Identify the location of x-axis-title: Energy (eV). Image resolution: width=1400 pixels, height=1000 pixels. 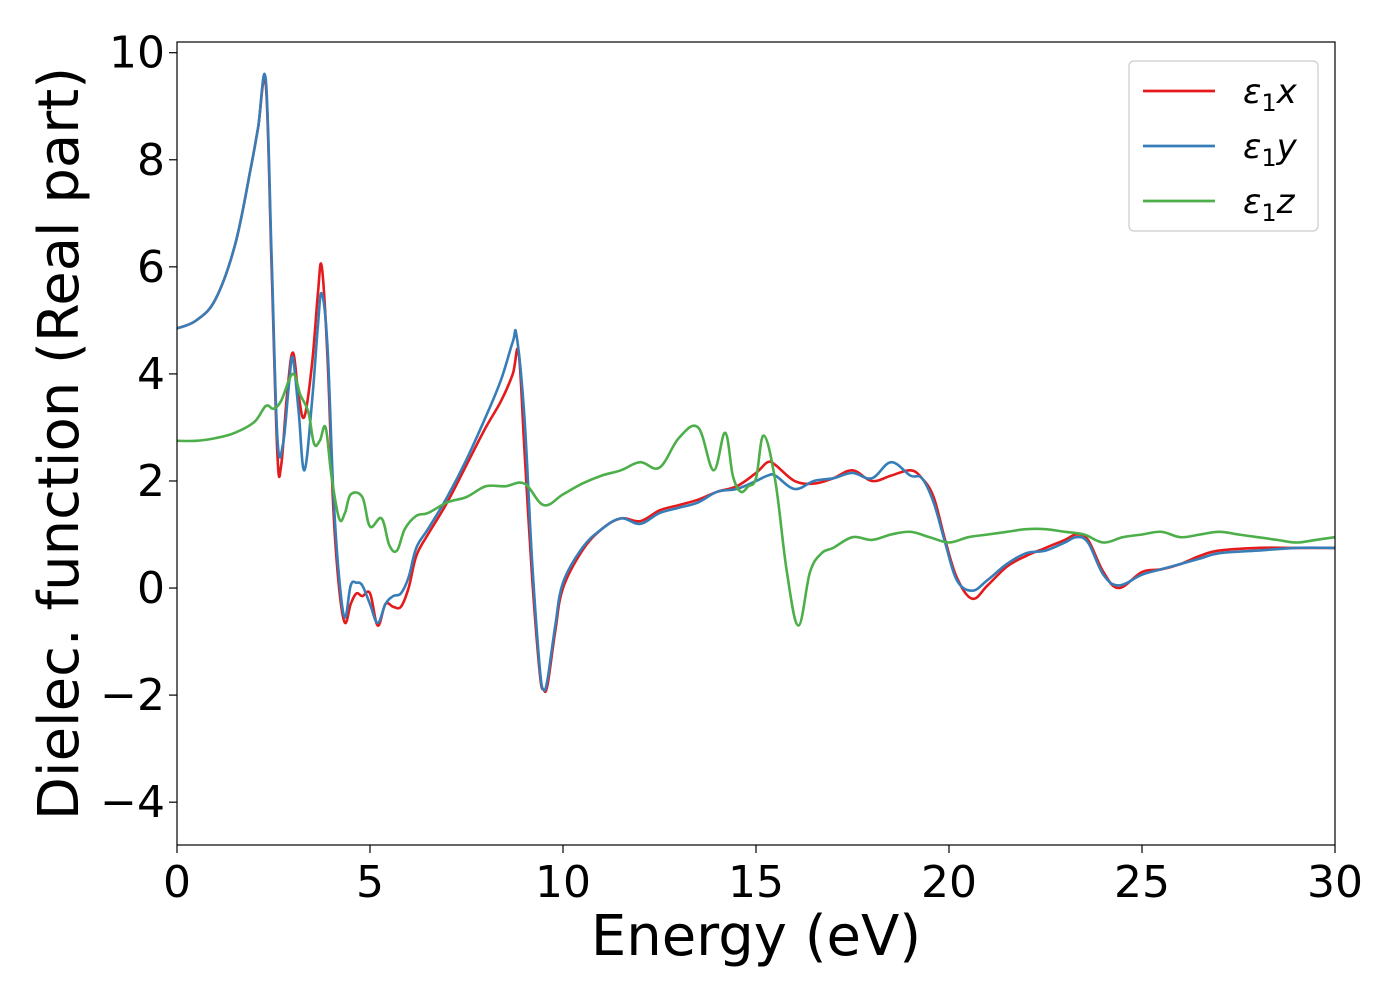
(756, 936).